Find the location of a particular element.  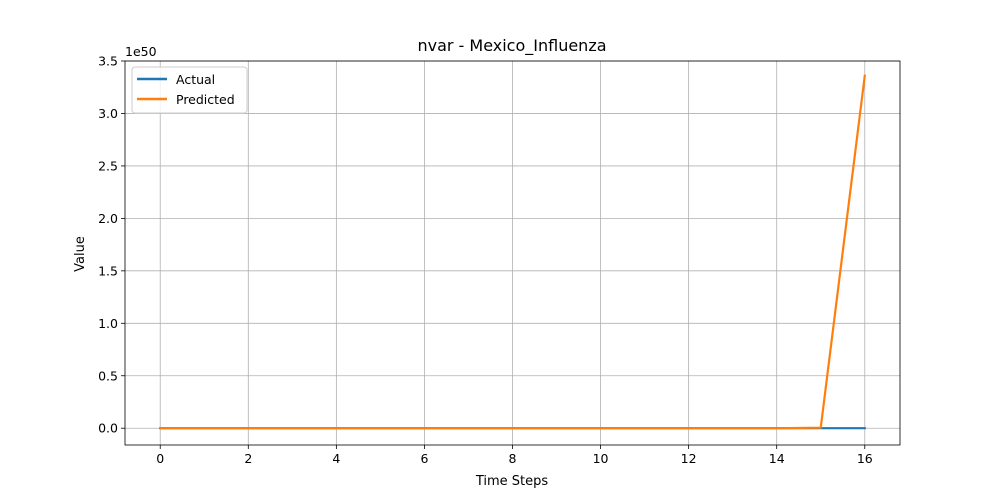

legend-label-predicted: Predicted is located at coordinates (205, 99).